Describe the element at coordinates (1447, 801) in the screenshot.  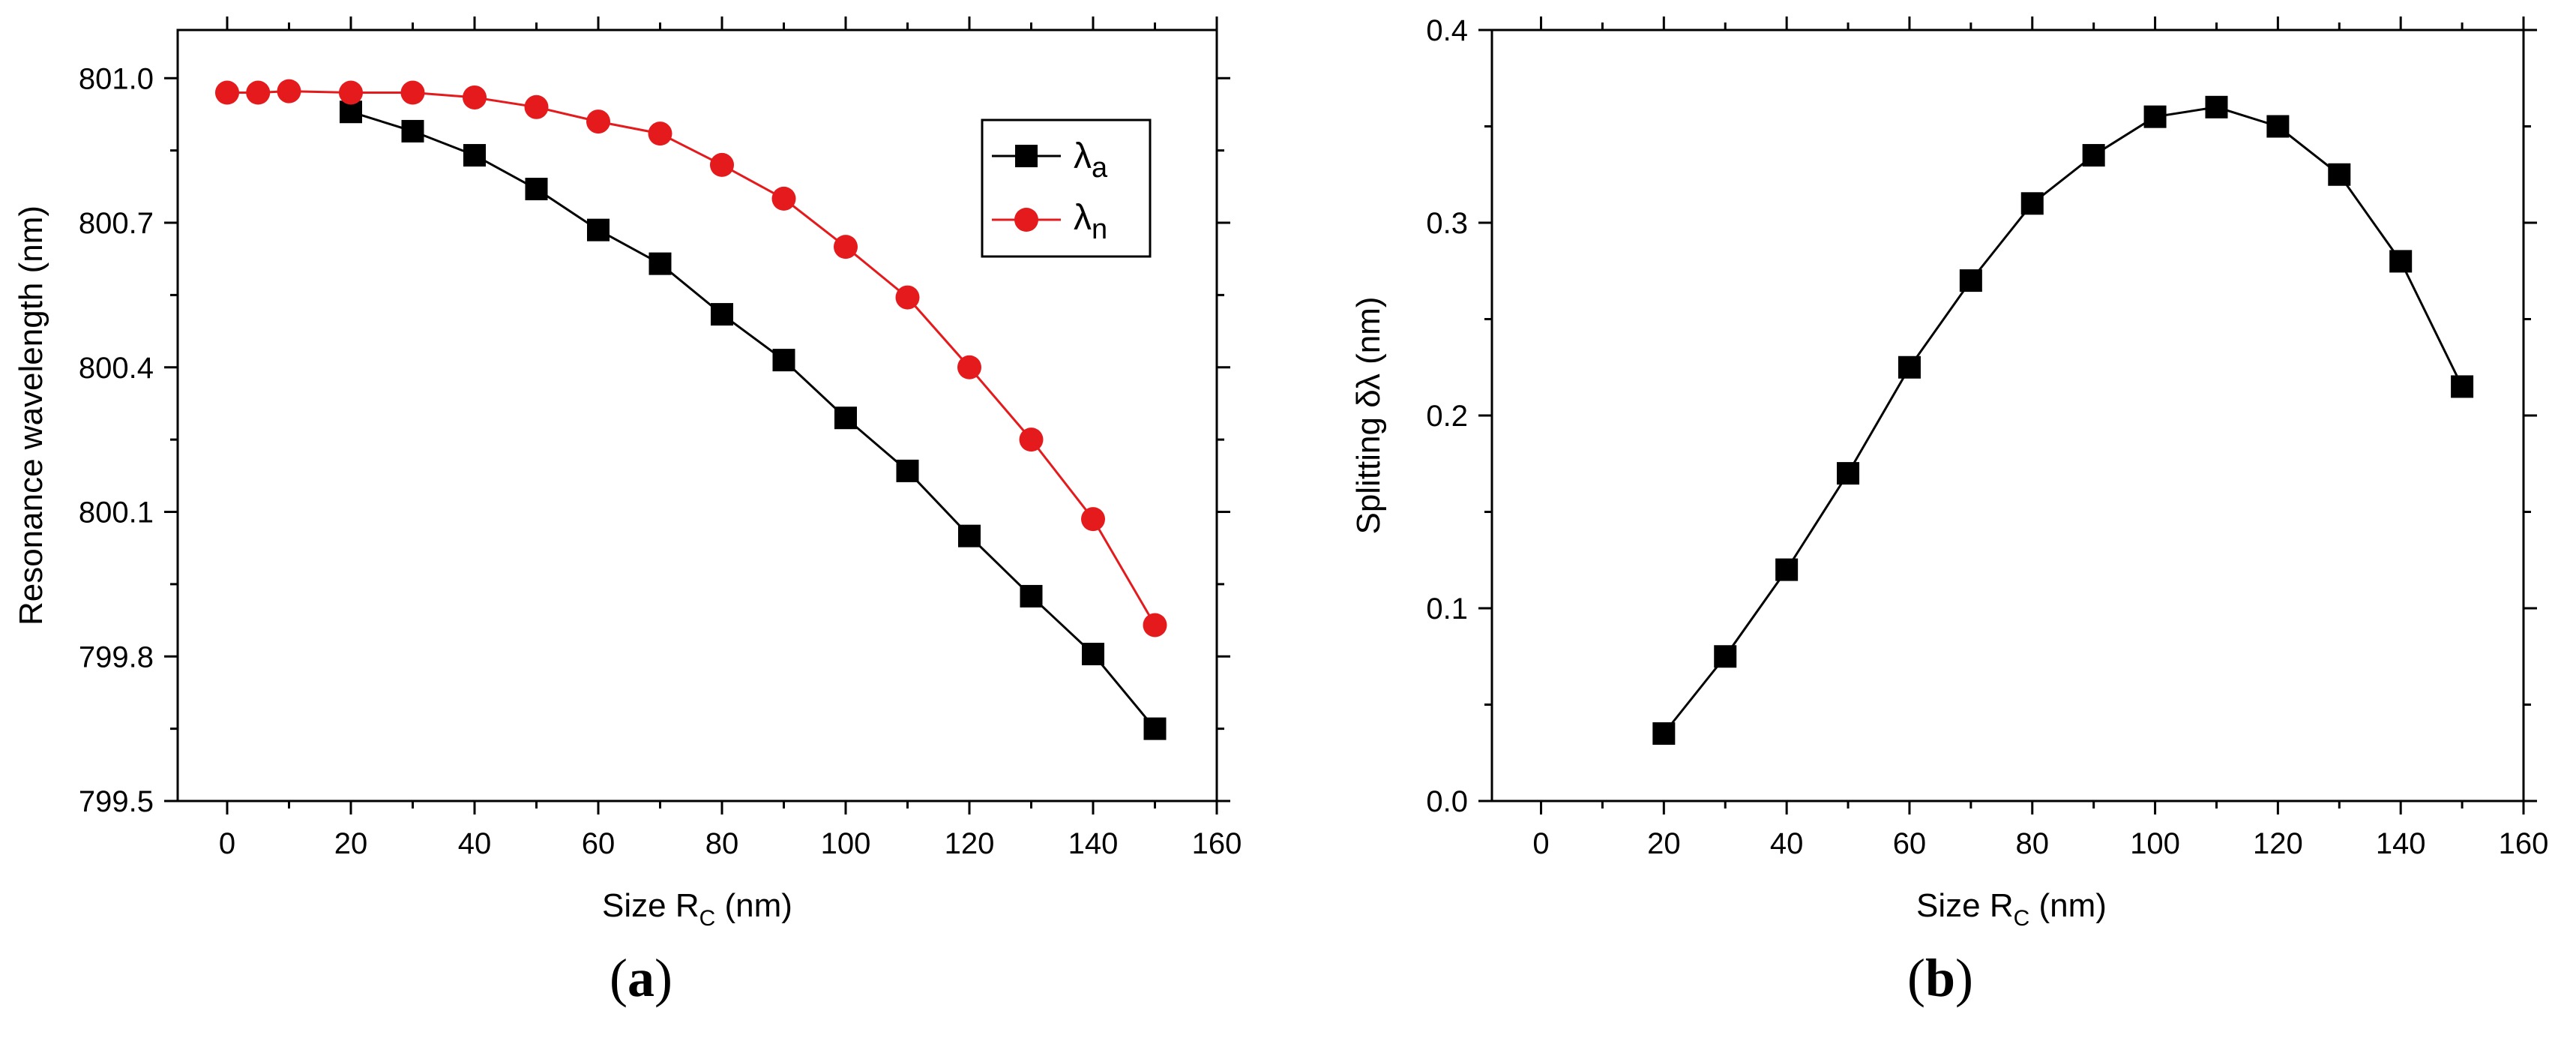
I see `y-tick-label-b: 0.0` at that location.